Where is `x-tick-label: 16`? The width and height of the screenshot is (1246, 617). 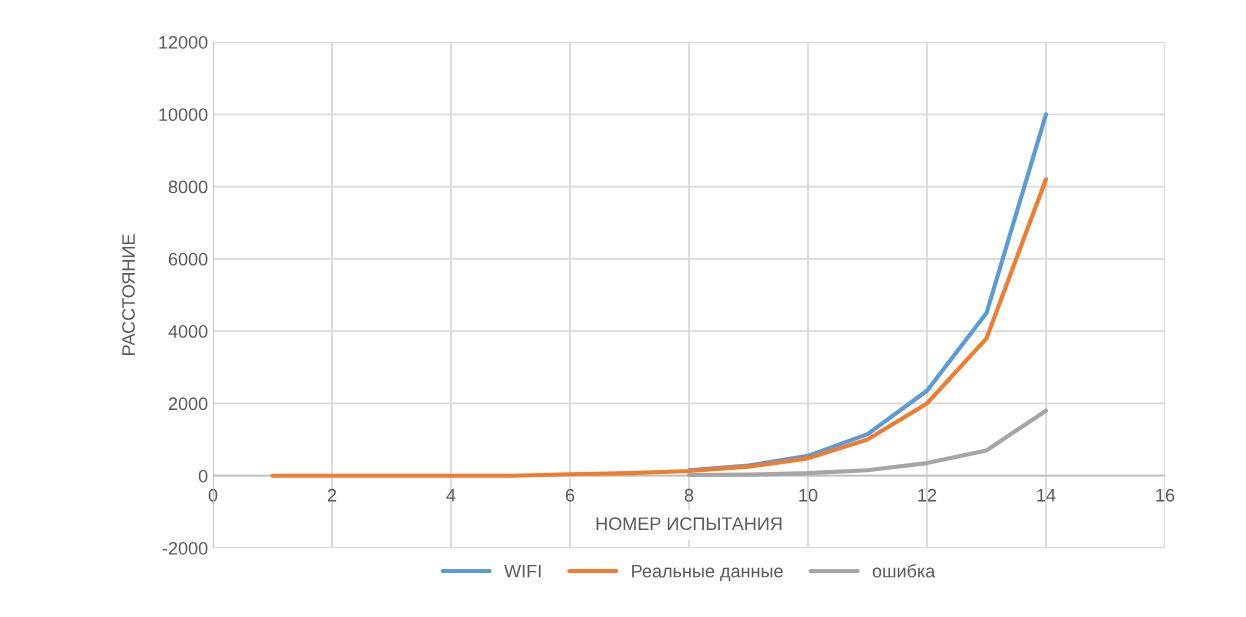
x-tick-label: 16 is located at coordinates (1165, 495).